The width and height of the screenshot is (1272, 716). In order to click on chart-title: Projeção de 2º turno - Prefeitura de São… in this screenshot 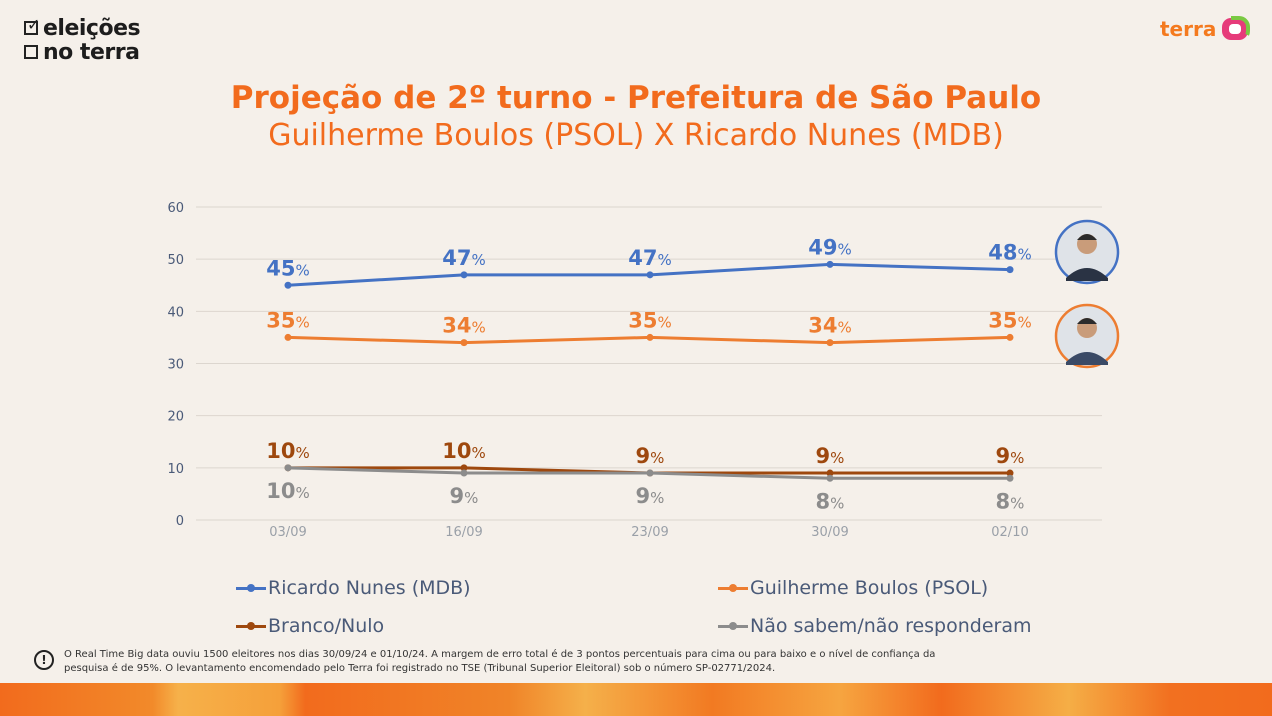, I will do `click(636, 98)`.